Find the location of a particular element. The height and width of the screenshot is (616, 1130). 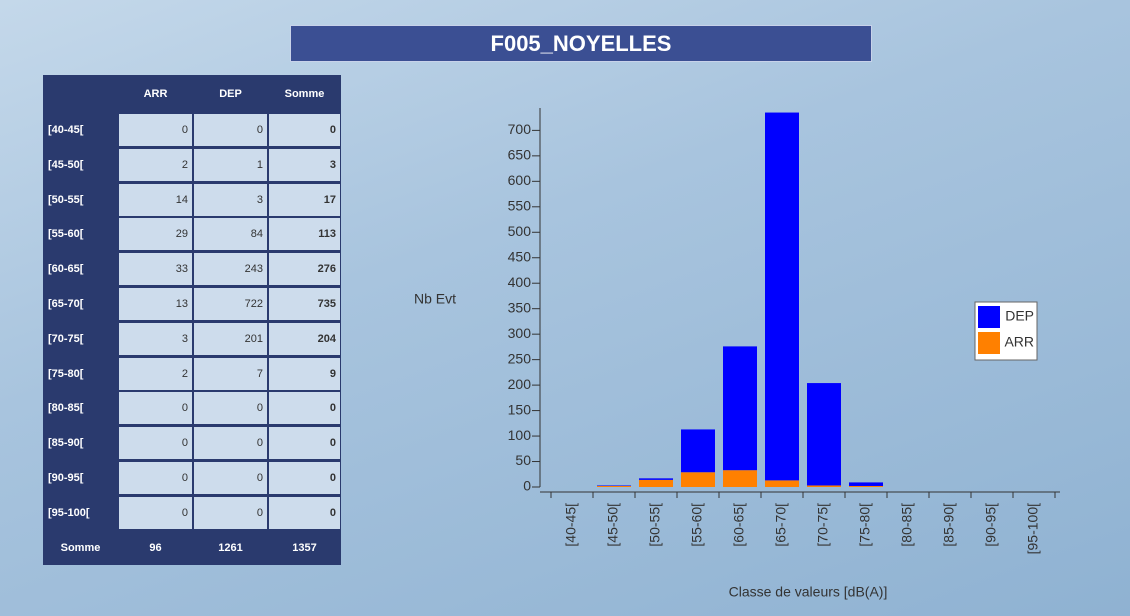

y-tick-label: 300 is located at coordinates (520, 333).